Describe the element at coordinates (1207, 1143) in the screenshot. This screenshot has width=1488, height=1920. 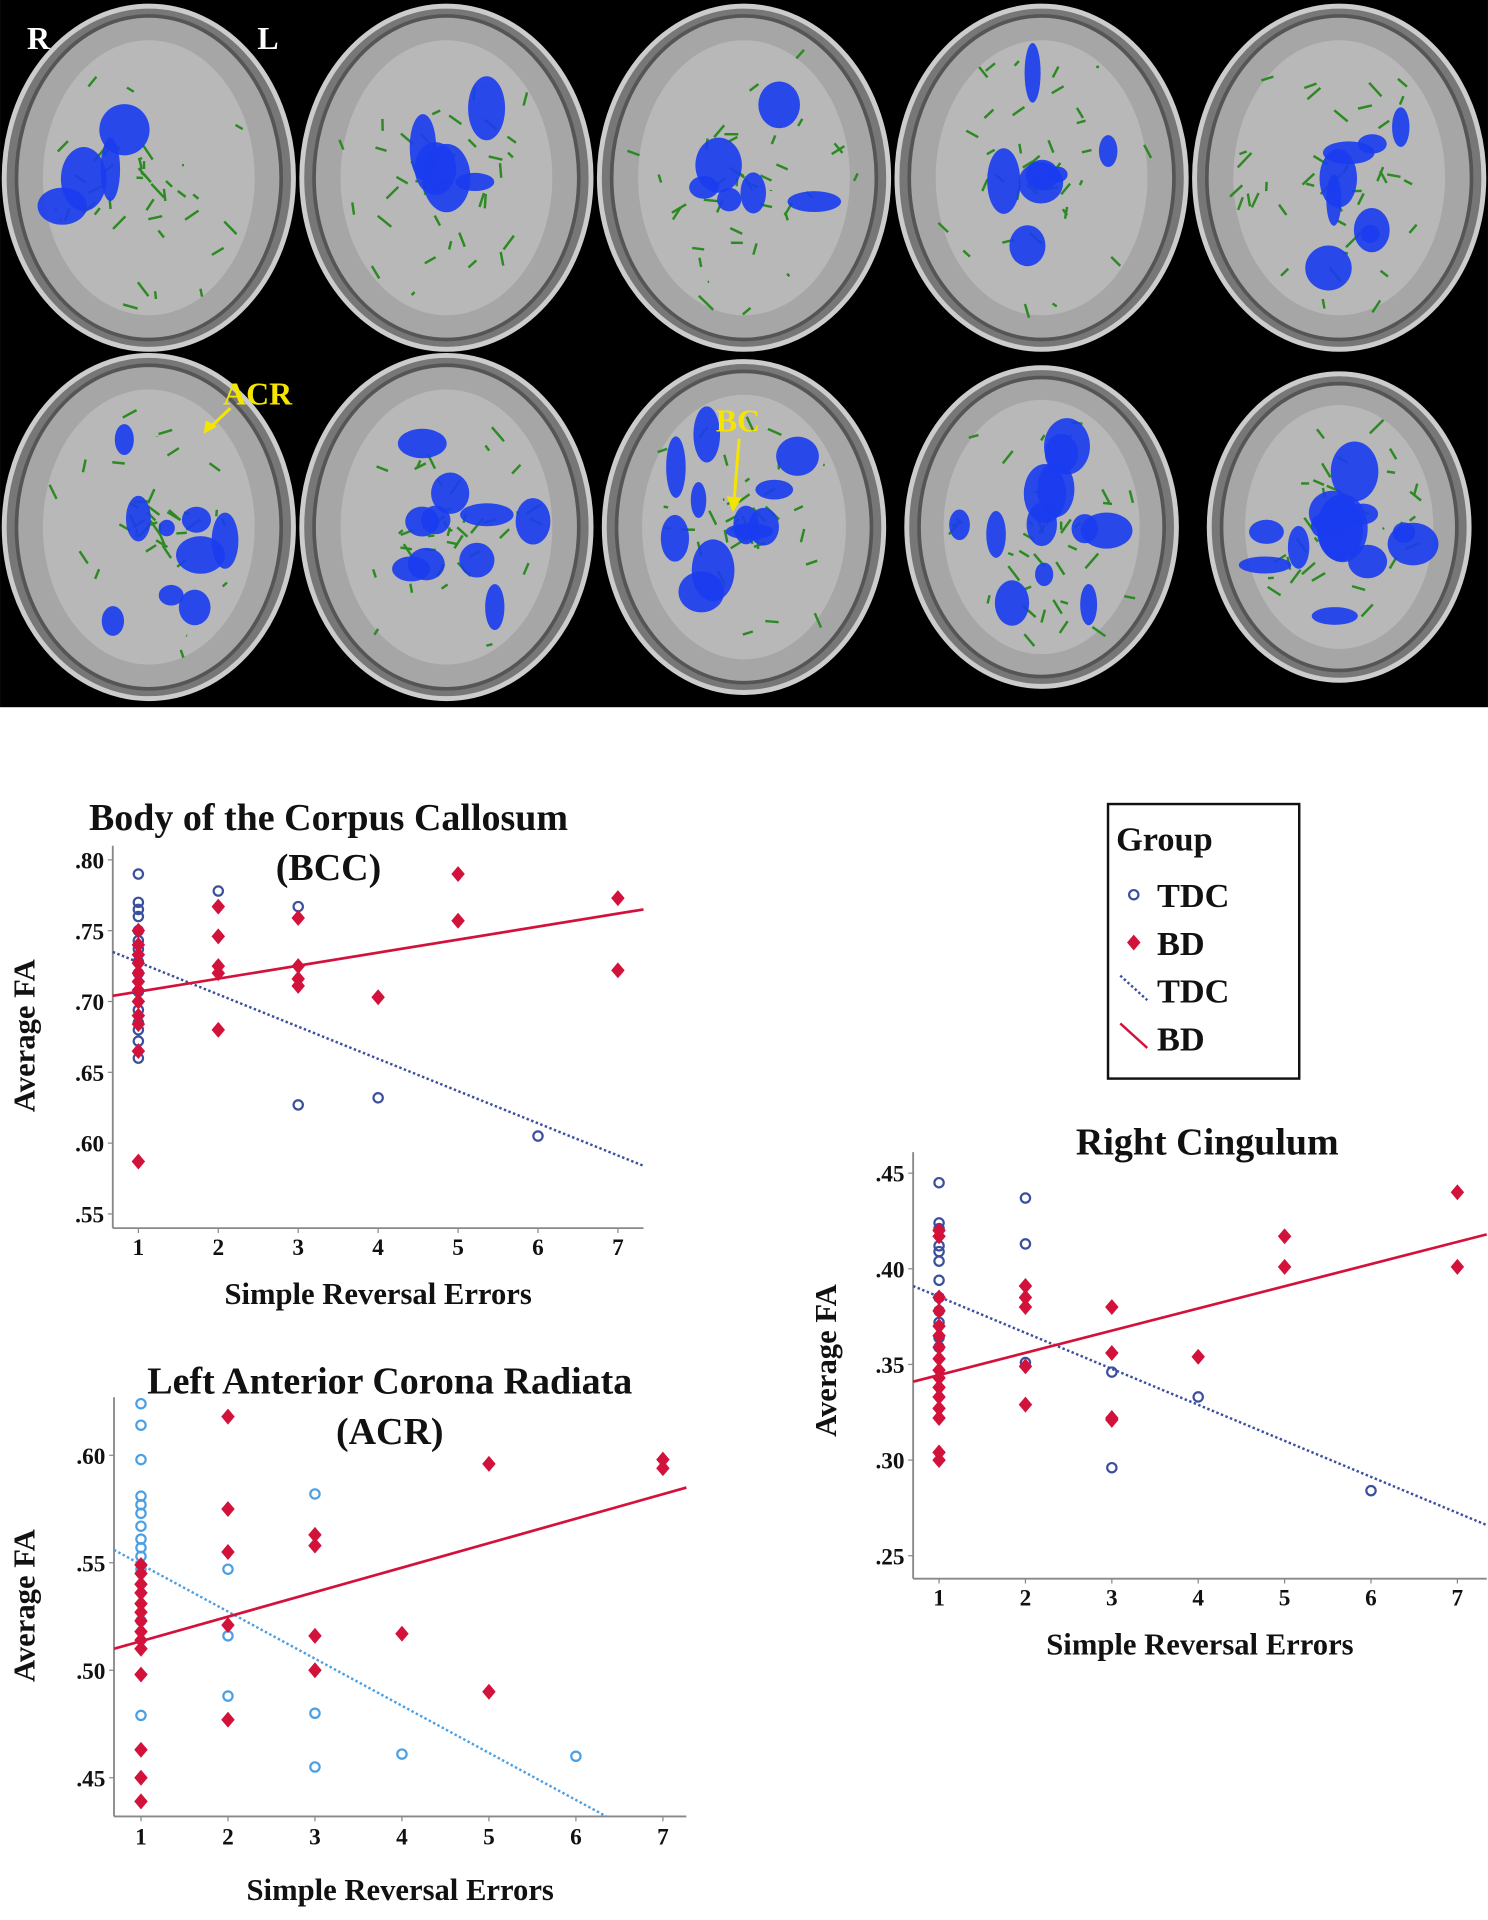
I see `chart-title: Right Cingulum` at that location.